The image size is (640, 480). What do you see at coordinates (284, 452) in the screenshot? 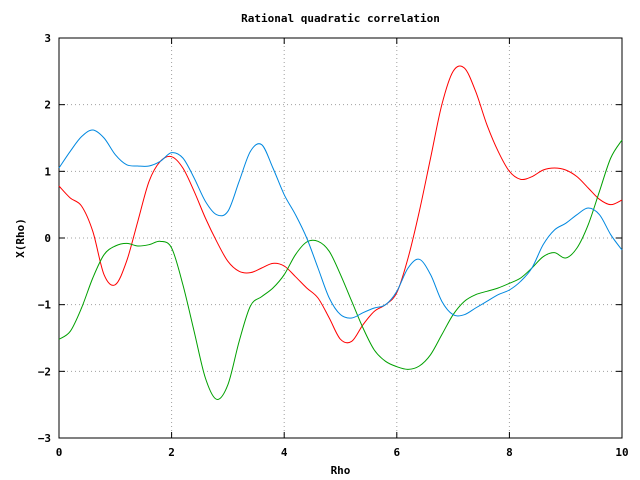
I see `x-tick-label: 4` at bounding box center [284, 452].